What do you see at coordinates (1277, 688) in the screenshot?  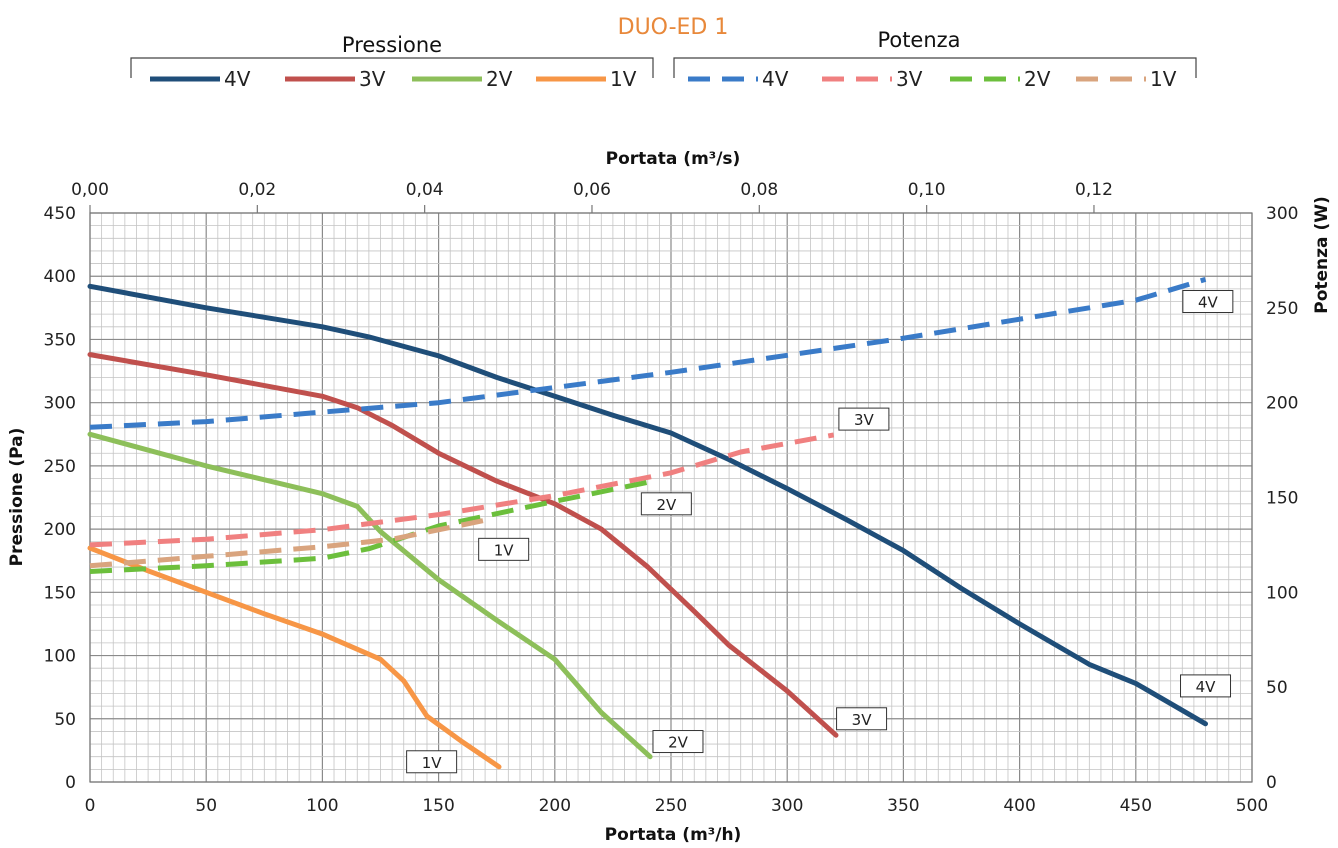 I see `y-right-tick-label: 50` at bounding box center [1277, 688].